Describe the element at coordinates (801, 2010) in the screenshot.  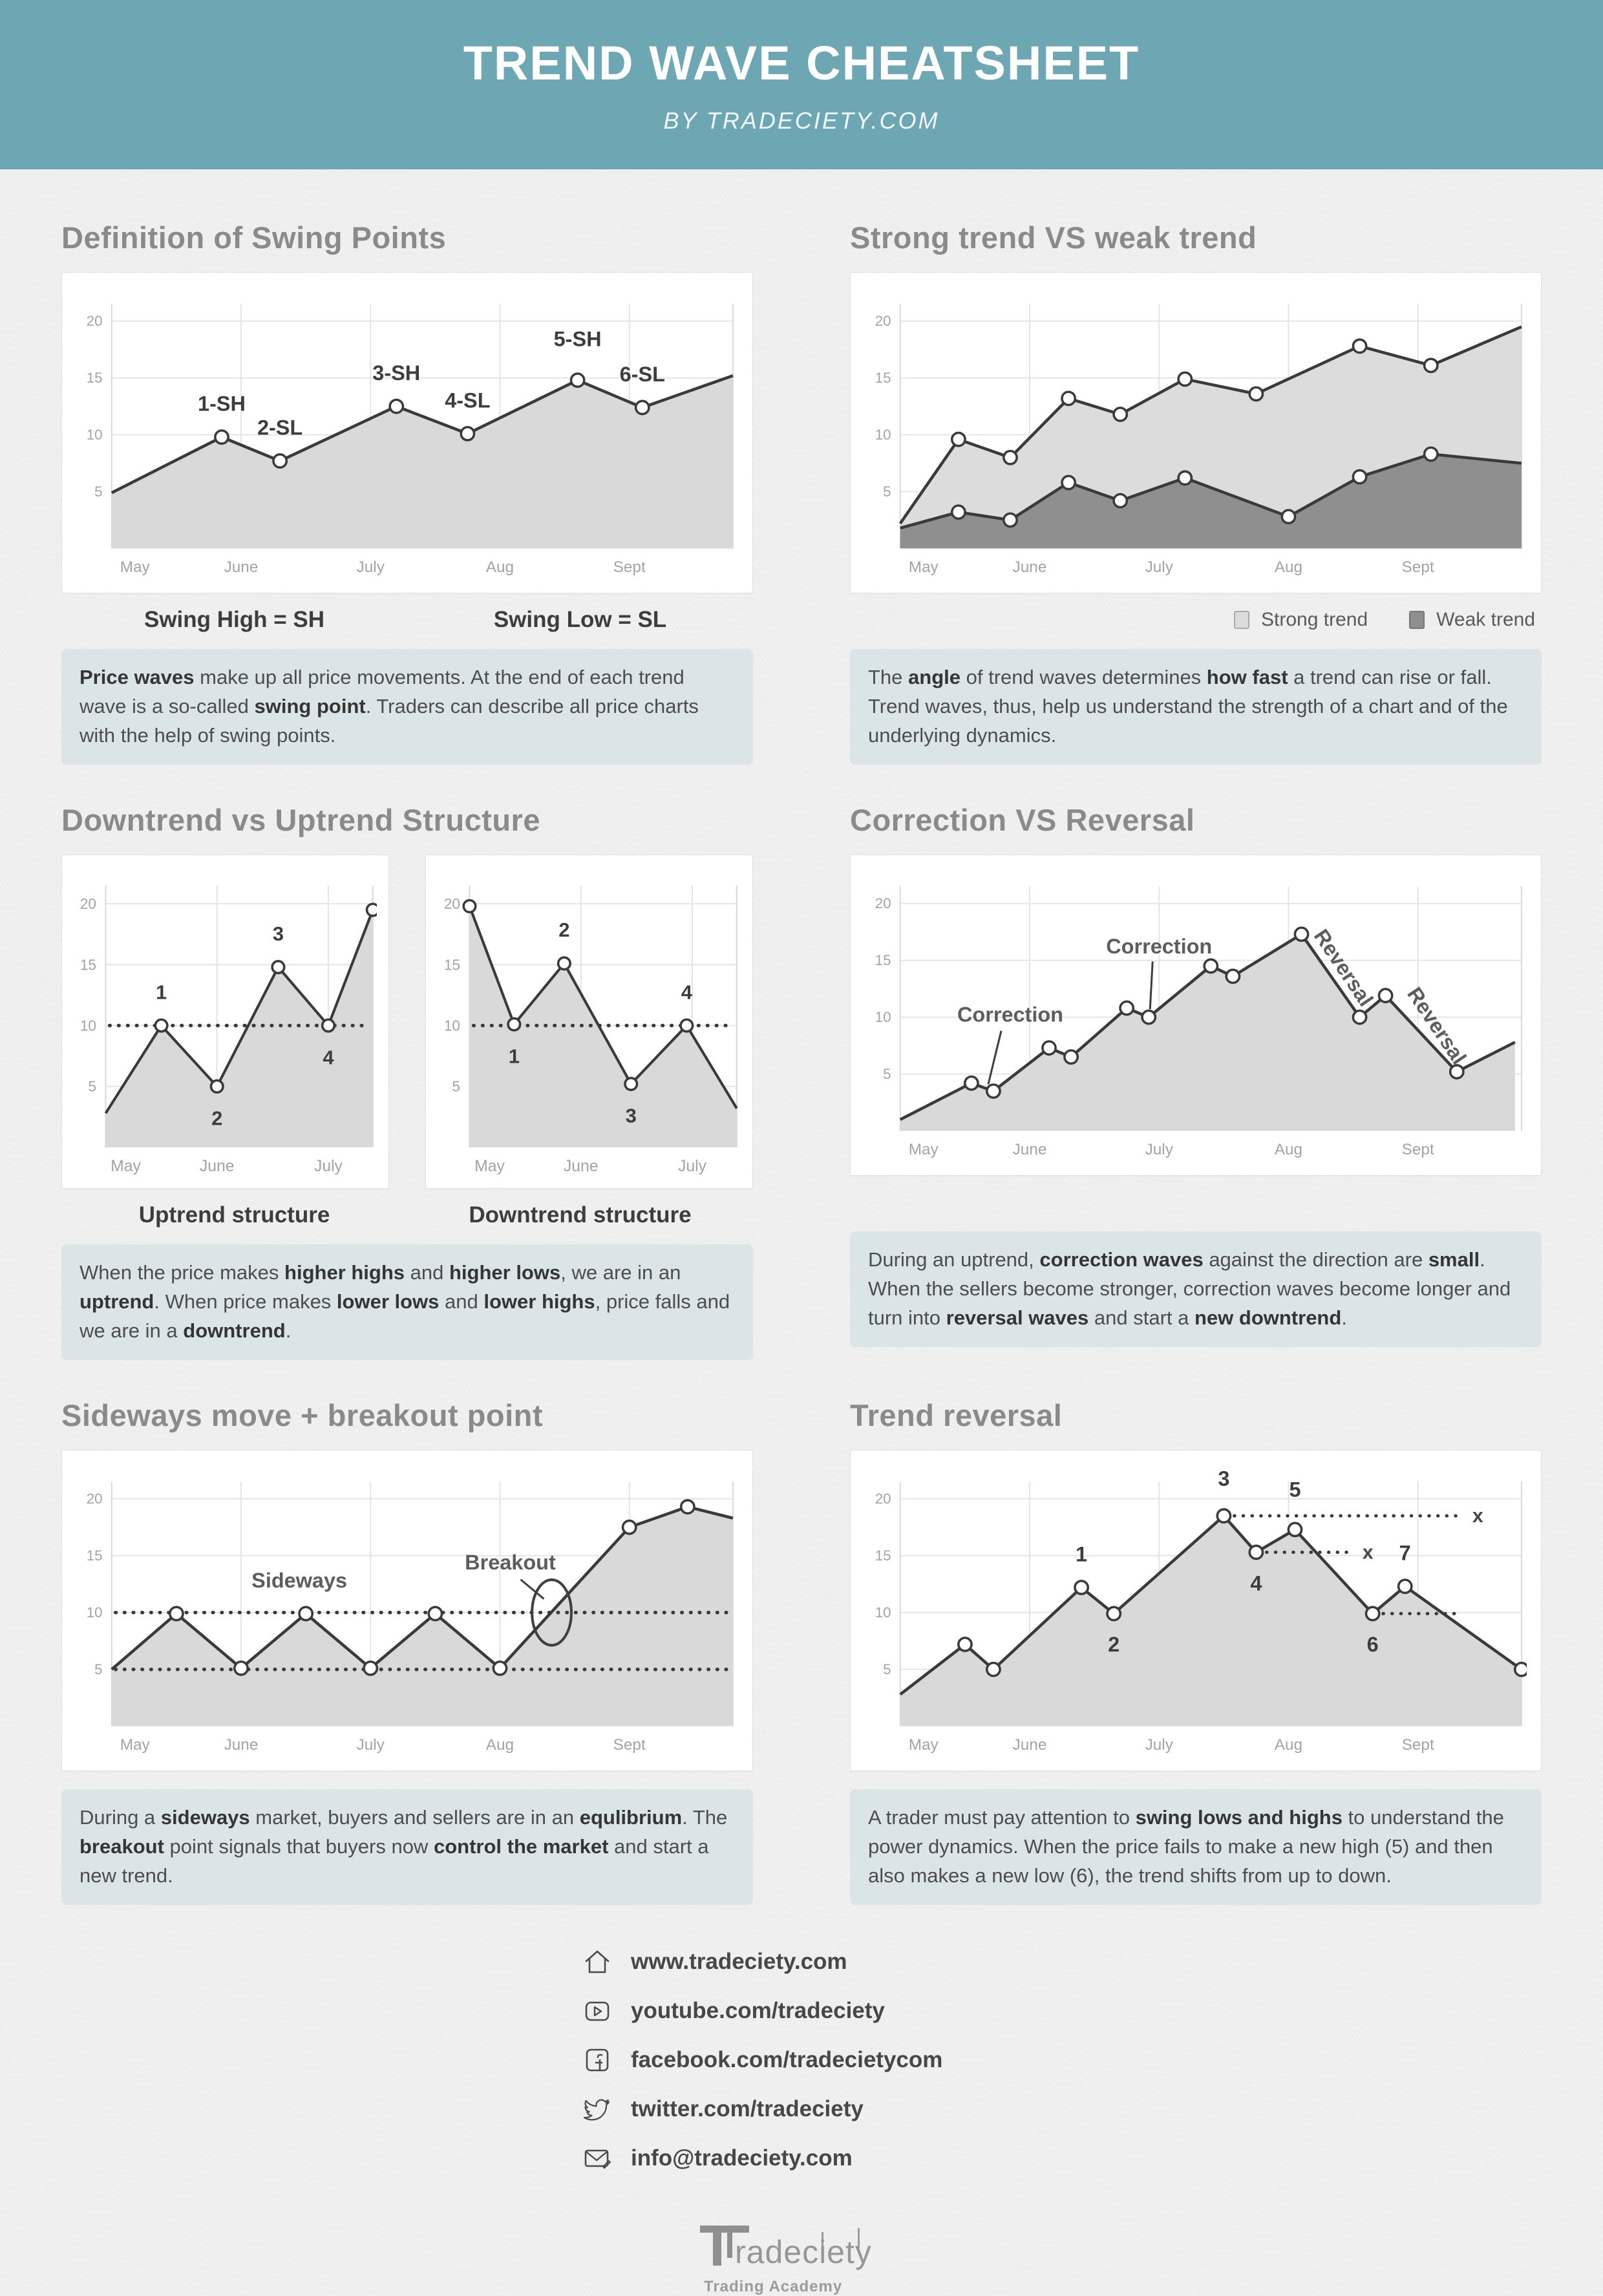
I see `footer-link-youtube: youtube.com/tradeciety` at that location.